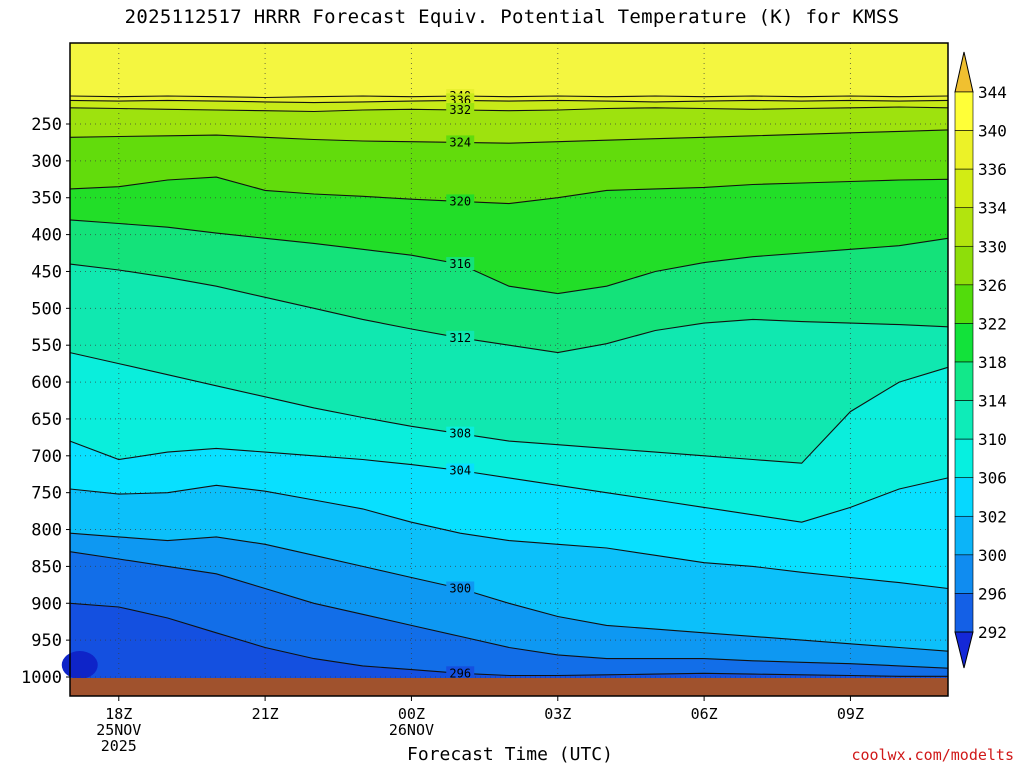 This screenshot has width=1024, height=768. I want to click on x-tick-label-06Z-0: 06Z, so click(704, 714).